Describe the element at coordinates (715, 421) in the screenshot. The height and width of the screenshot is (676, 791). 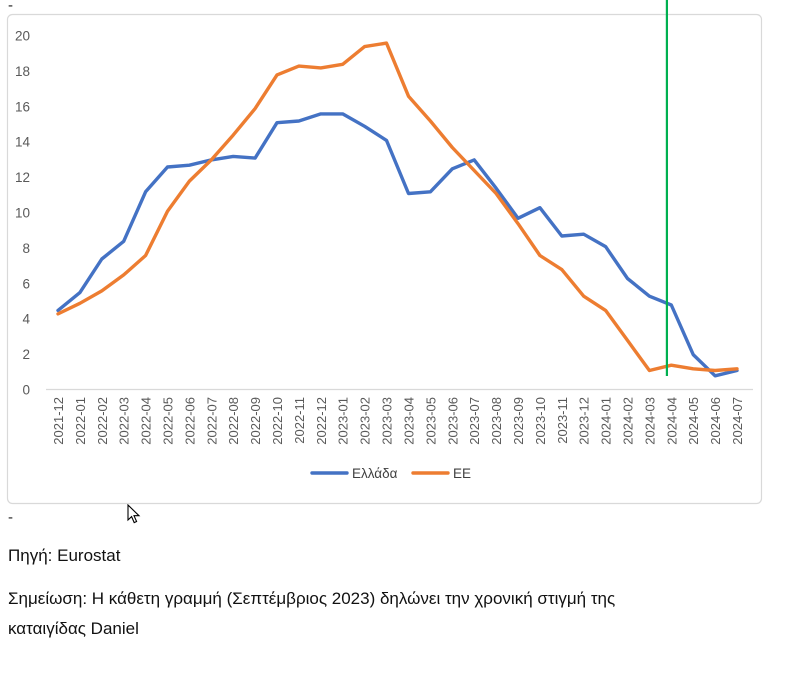
I see `x-tick-label: 2024-06` at that location.